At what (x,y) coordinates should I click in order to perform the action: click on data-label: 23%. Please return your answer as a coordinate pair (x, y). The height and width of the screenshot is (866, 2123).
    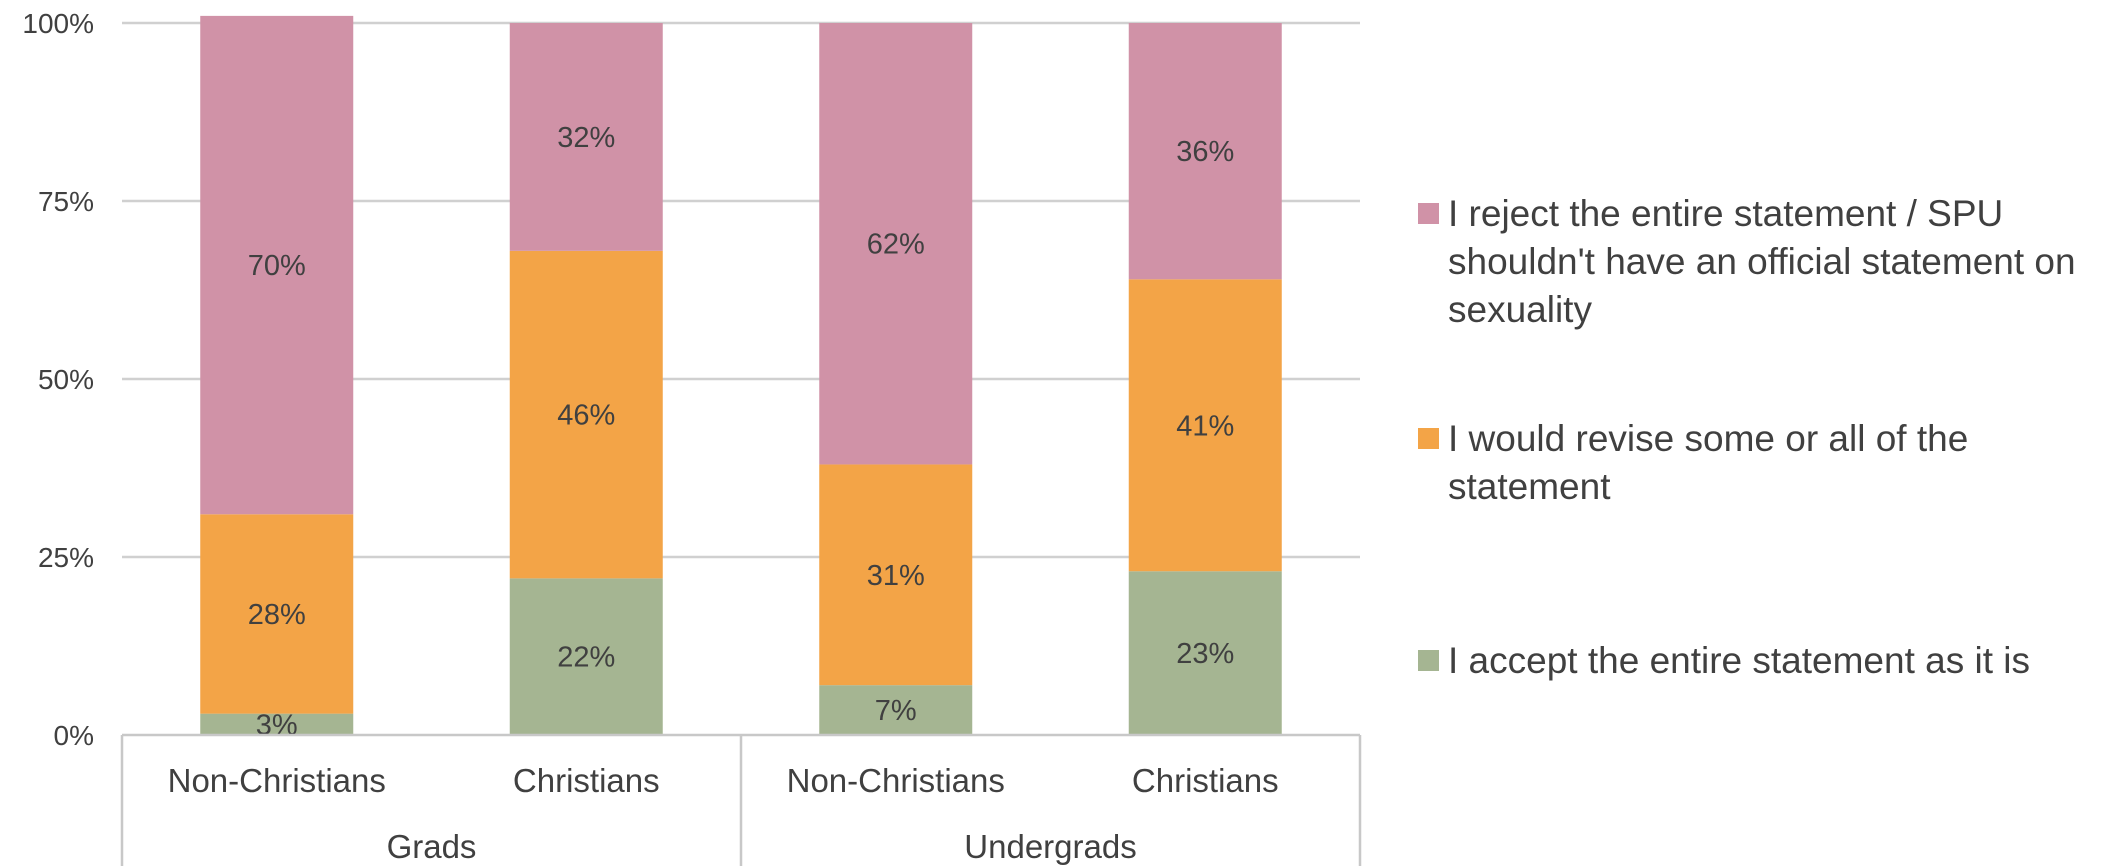
    Looking at the image, I should click on (1205, 654).